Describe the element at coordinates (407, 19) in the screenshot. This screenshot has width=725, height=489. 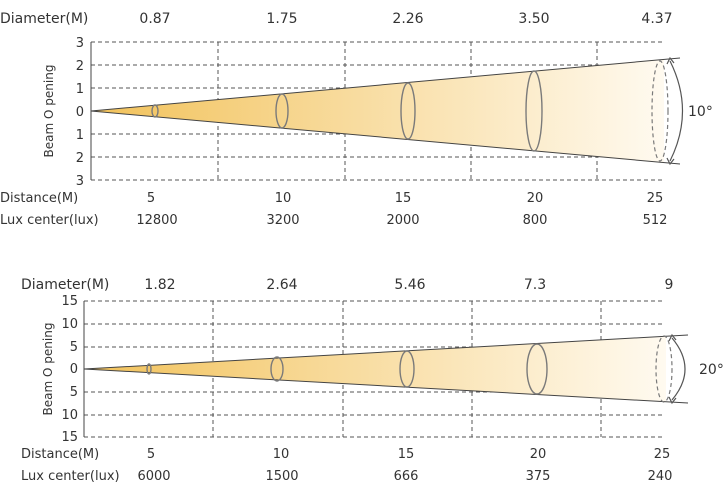
I see `diameter-value: 2.26` at that location.